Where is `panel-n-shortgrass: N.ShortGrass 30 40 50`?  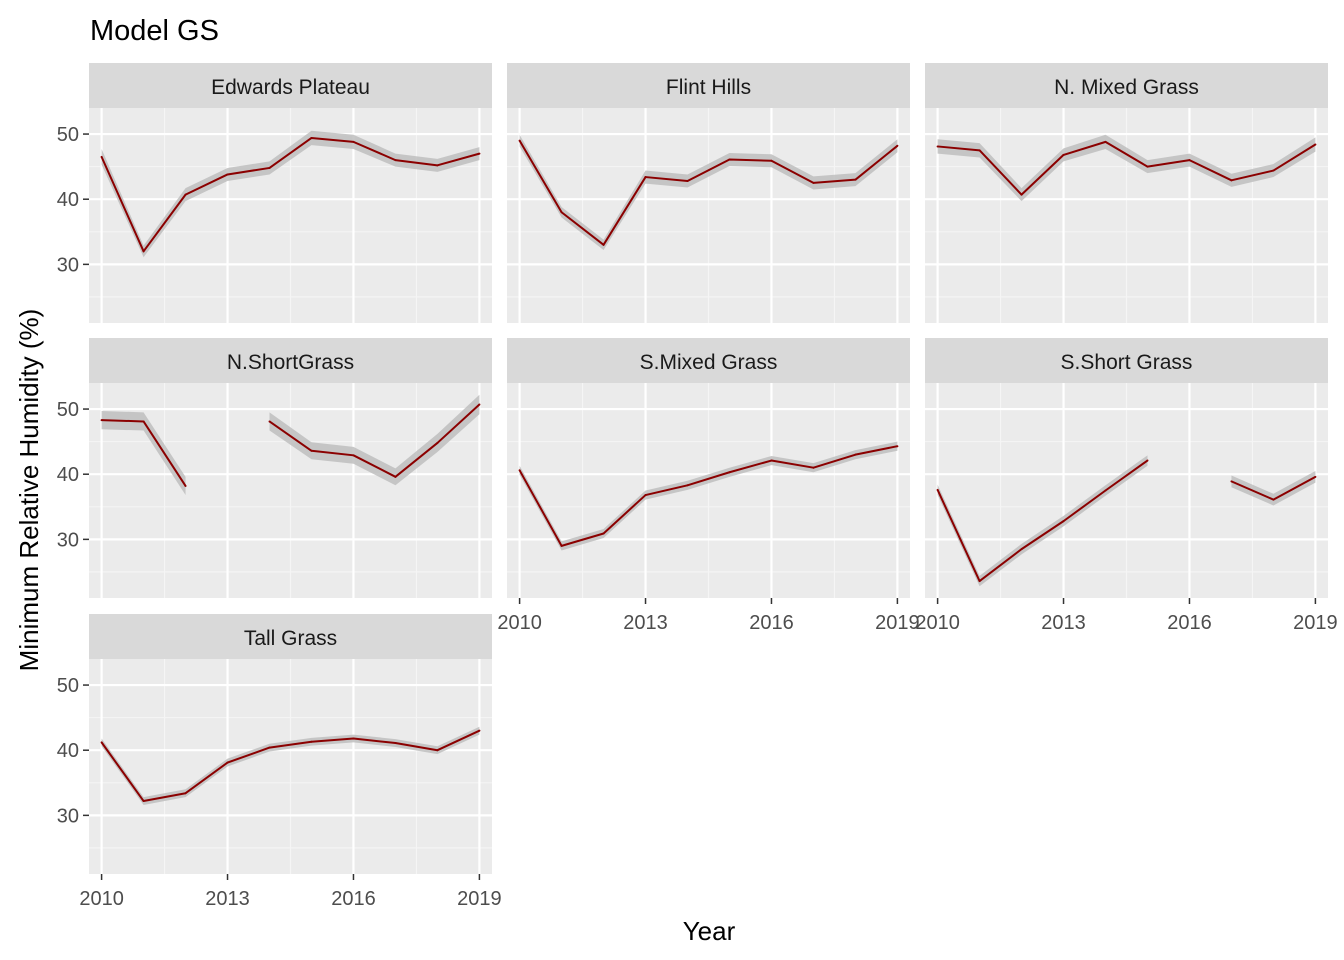
panel-n-shortgrass: N.ShortGrass 30 40 50 is located at coordinates (274, 468).